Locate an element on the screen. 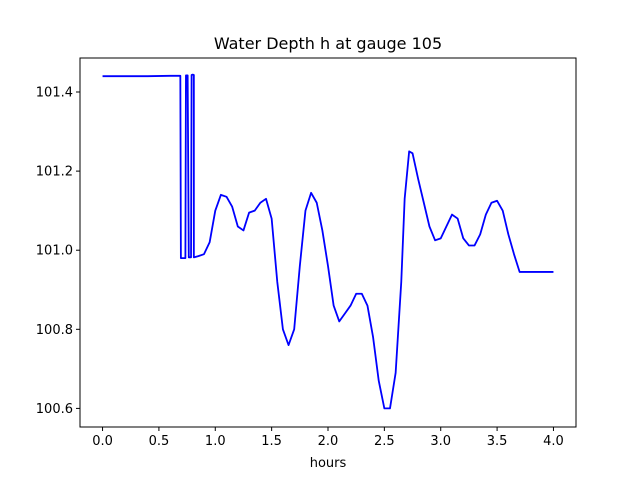 This screenshot has width=640, height=485. x-tick-label: 3.0 is located at coordinates (440, 441).